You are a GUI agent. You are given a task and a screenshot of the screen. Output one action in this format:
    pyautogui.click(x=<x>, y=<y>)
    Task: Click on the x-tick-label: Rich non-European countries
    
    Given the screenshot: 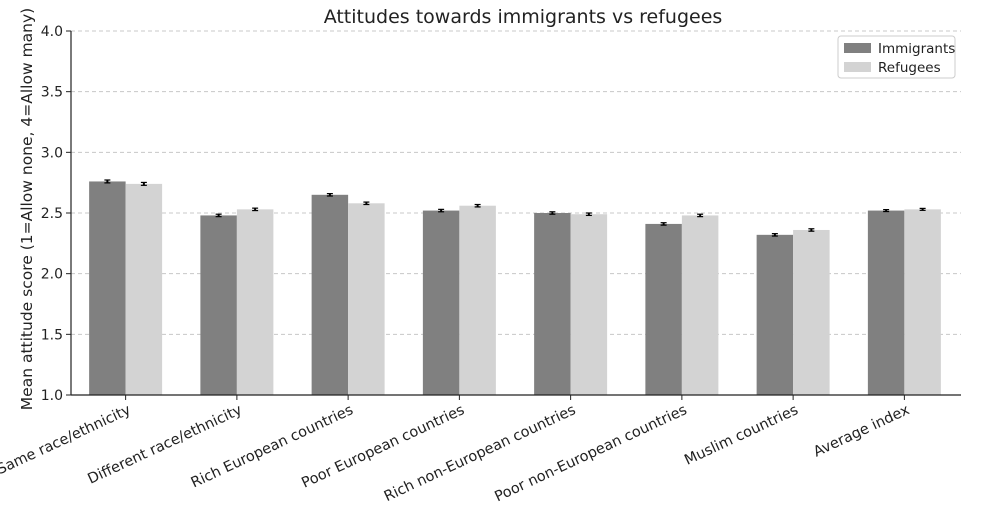 What is the action you would take?
    pyautogui.click(x=480, y=453)
    